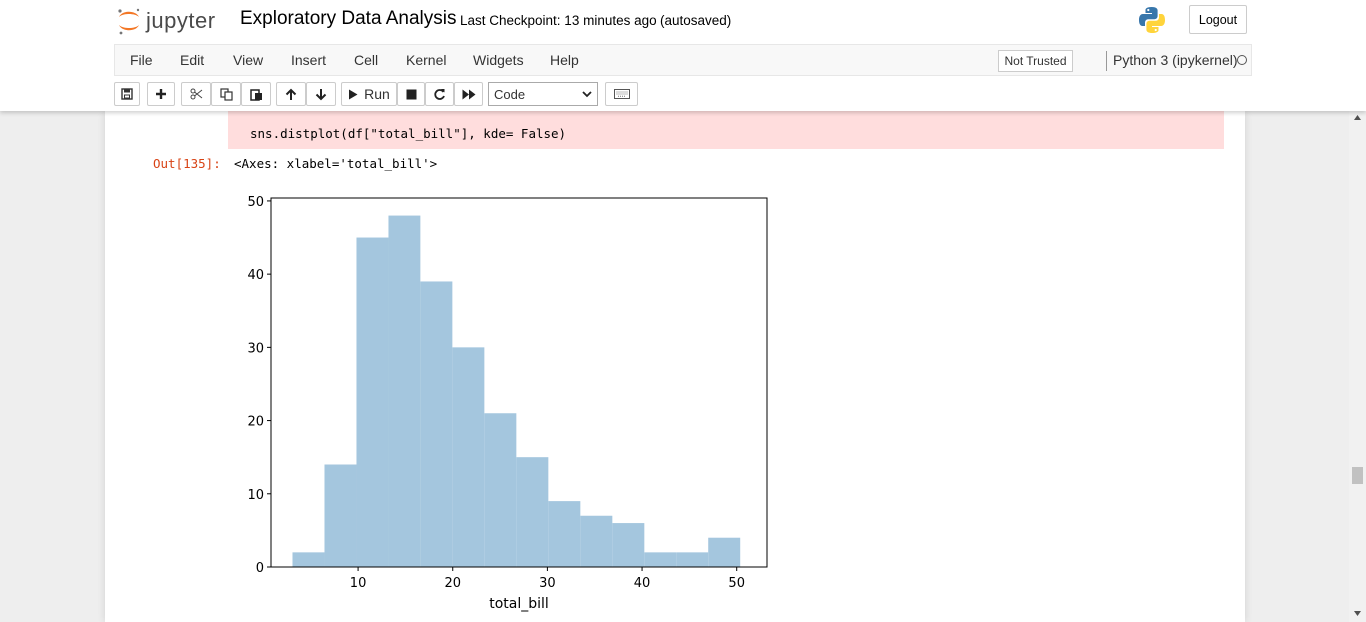 The height and width of the screenshot is (622, 1366). What do you see at coordinates (736, 583) in the screenshot?
I see `x-tick-label: 50` at bounding box center [736, 583].